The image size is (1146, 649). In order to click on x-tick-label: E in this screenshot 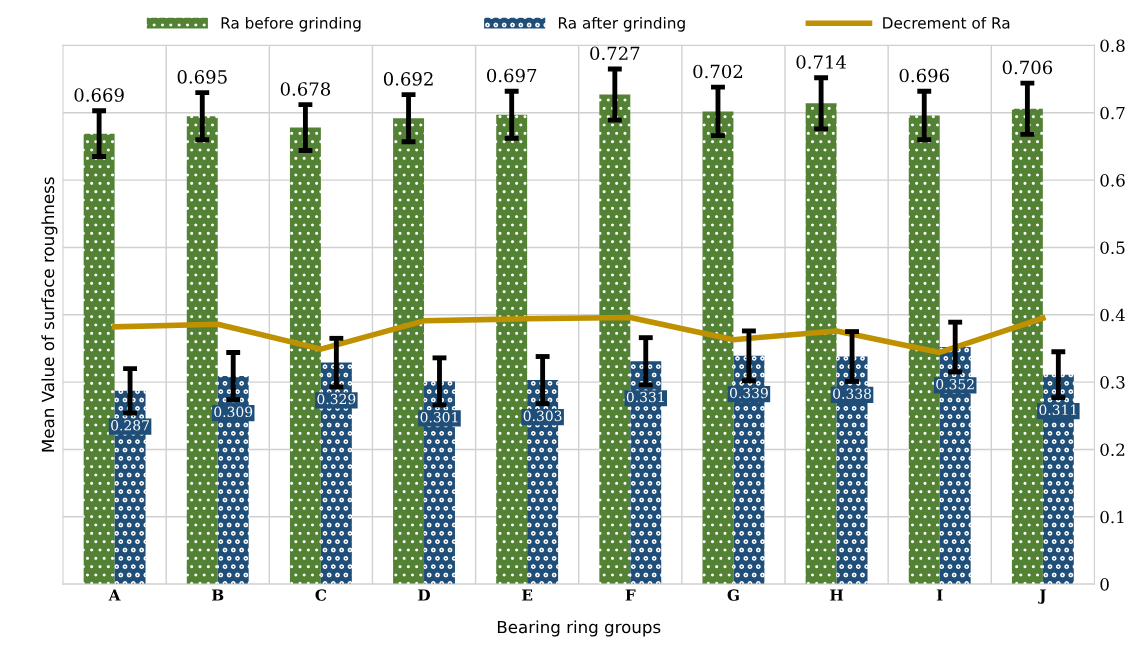, I will do `click(527, 595)`.